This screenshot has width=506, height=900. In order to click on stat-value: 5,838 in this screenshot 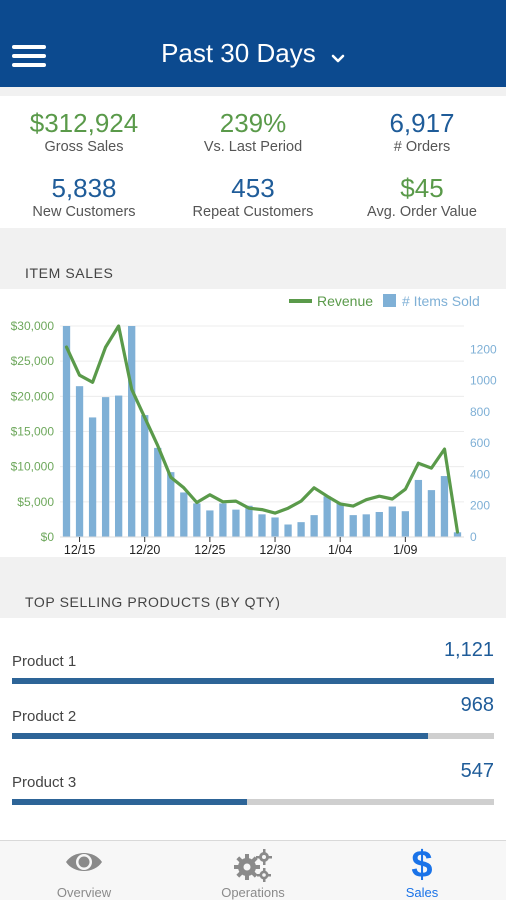, I will do `click(84, 188)`.